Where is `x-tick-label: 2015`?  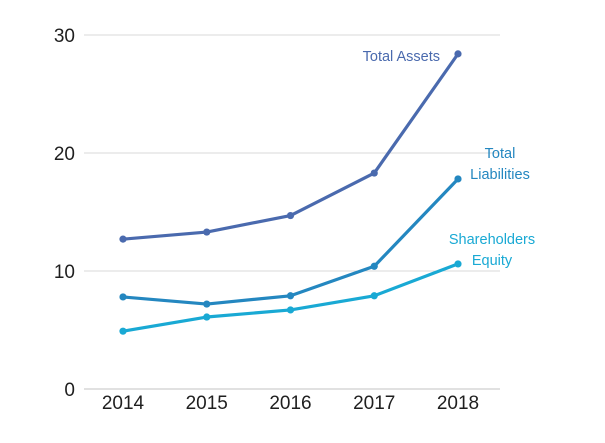
x-tick-label: 2015 is located at coordinates (207, 403).